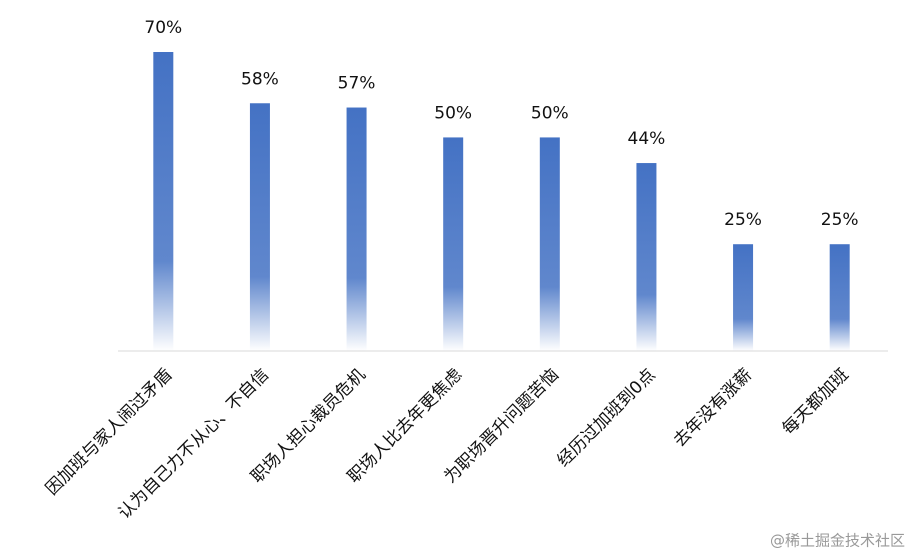 The image size is (913, 556). I want to click on value-label: 58%, so click(260, 79).